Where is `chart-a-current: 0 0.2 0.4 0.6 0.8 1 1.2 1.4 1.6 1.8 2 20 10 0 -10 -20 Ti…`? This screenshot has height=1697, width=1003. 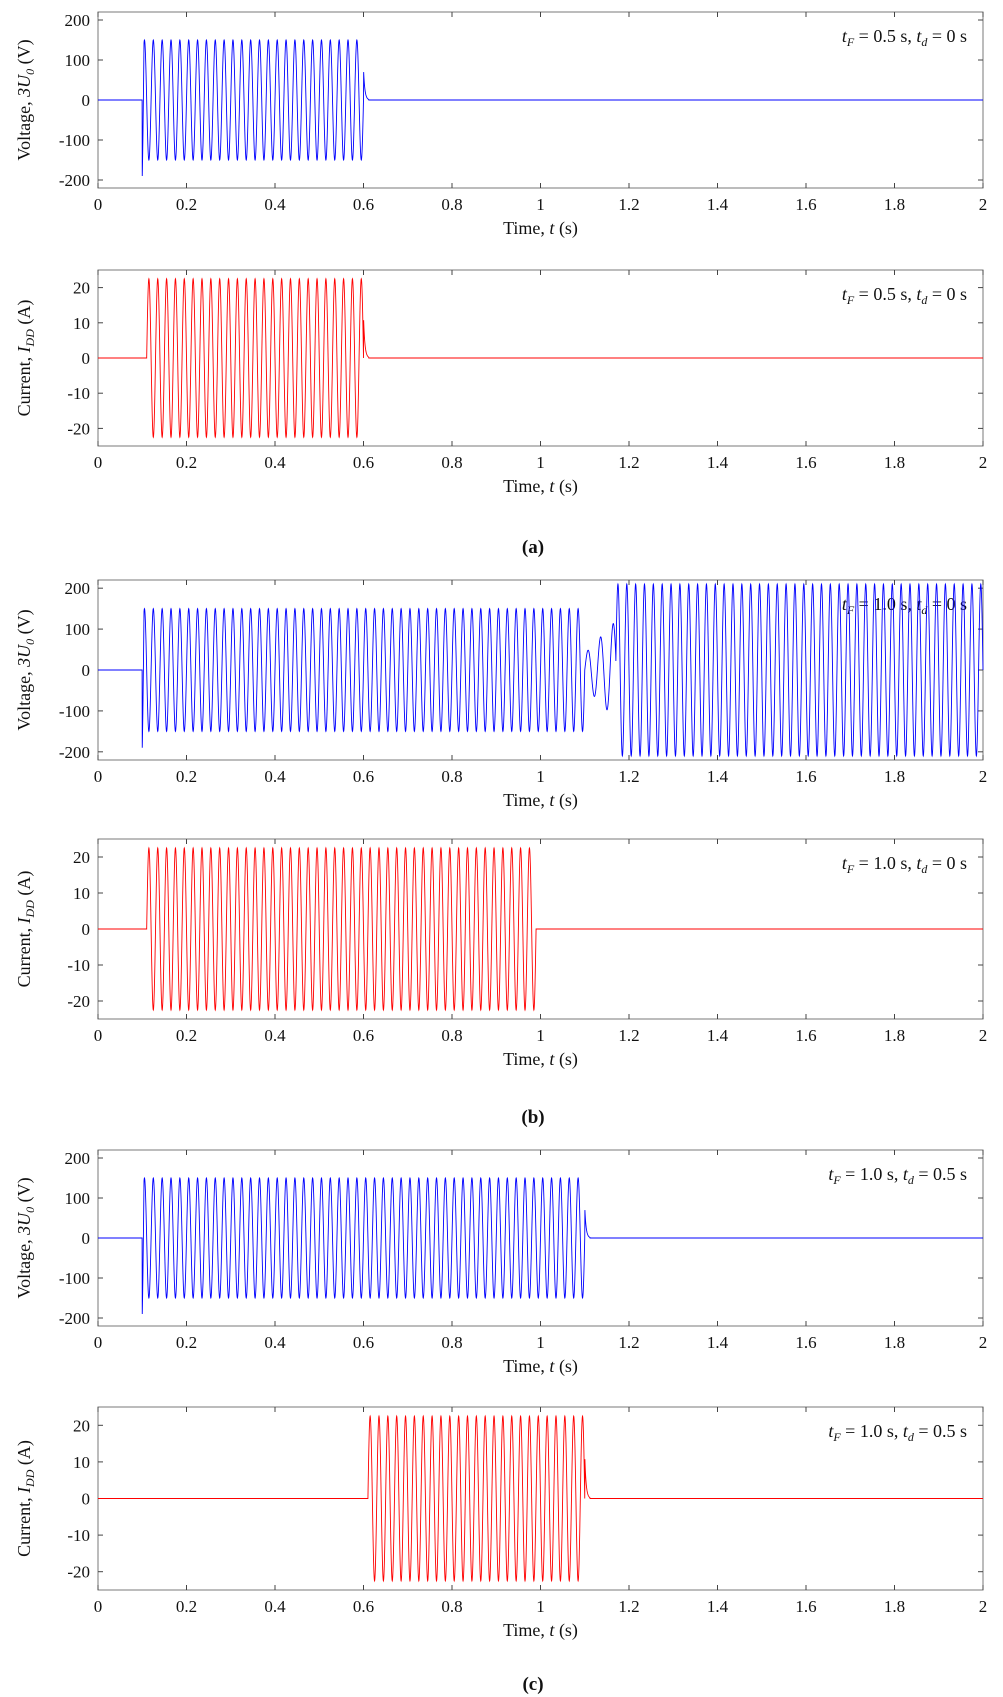 chart-a-current: 0 0.2 0.4 0.6 0.8 1 1.2 1.4 1.6 1.8 2 20 10 0 -10 -20 Ti… is located at coordinates (501, 383).